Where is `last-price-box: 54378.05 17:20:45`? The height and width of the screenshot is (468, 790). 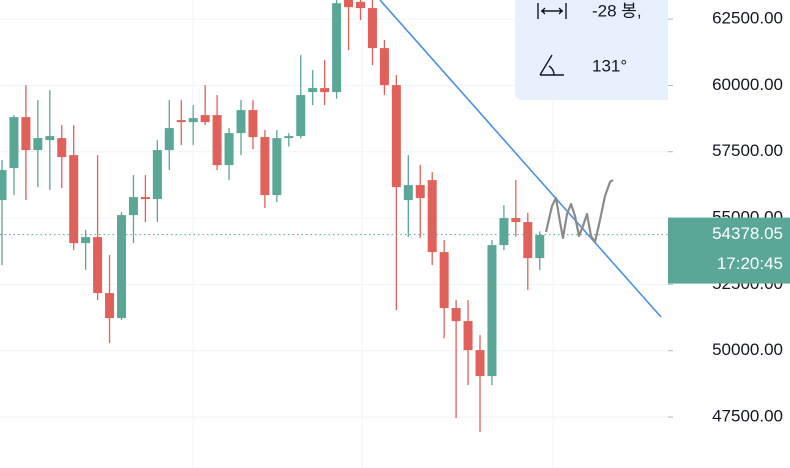
last-price-box: 54378.05 17:20:45 is located at coordinates (729, 250).